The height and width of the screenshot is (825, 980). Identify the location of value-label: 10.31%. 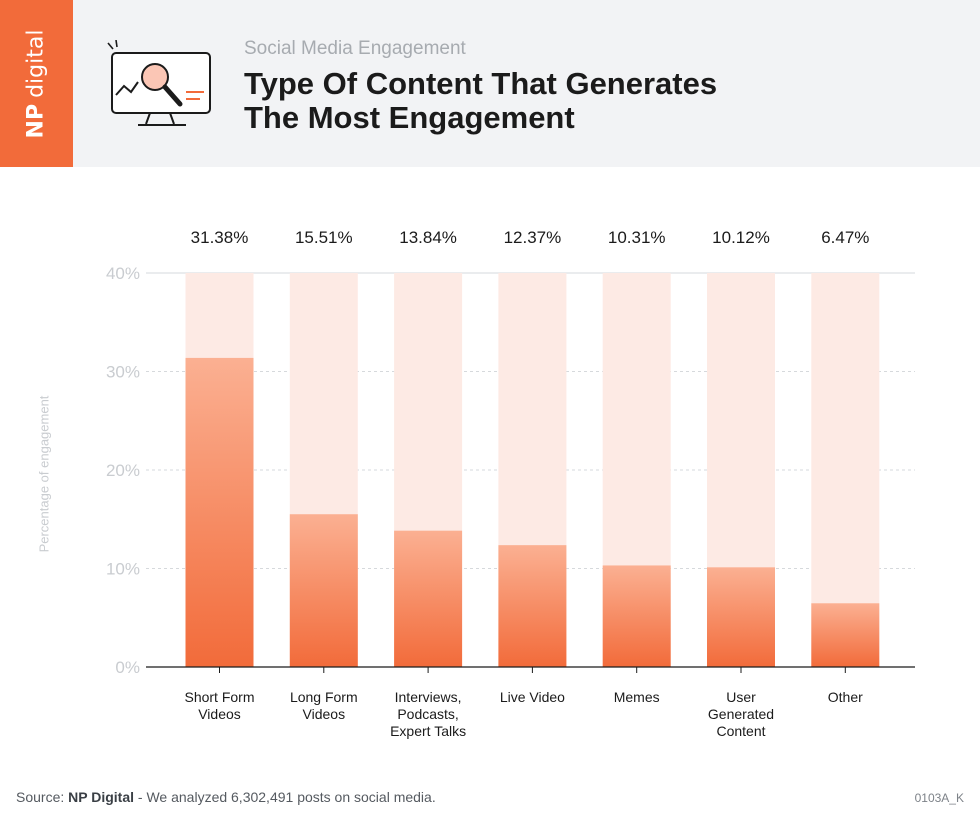
(637, 237).